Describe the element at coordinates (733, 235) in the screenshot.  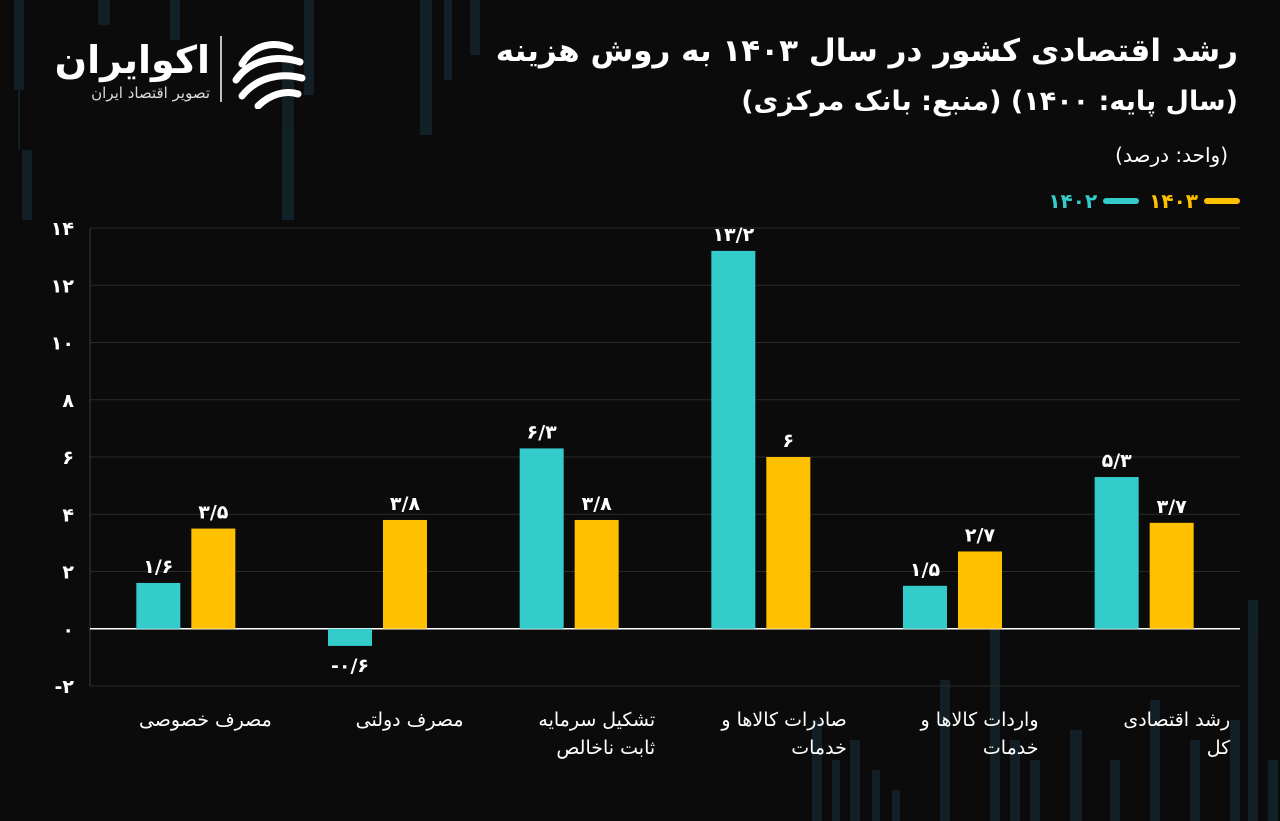
I see `data-label: ۱۳/۲` at that location.